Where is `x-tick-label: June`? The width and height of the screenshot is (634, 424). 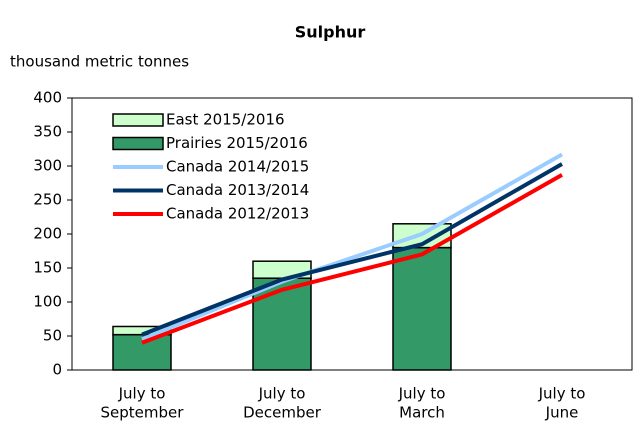 x-tick-label: June is located at coordinates (562, 413).